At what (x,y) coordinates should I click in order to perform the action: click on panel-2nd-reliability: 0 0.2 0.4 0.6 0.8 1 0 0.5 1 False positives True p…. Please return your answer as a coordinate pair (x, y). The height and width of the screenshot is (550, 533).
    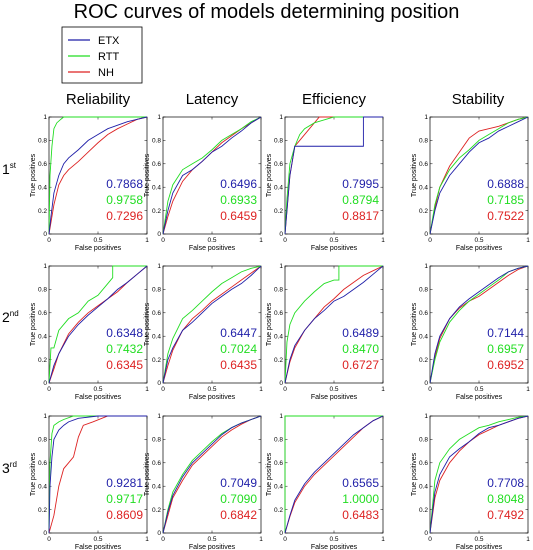
    Looking at the image, I should click on (89, 332).